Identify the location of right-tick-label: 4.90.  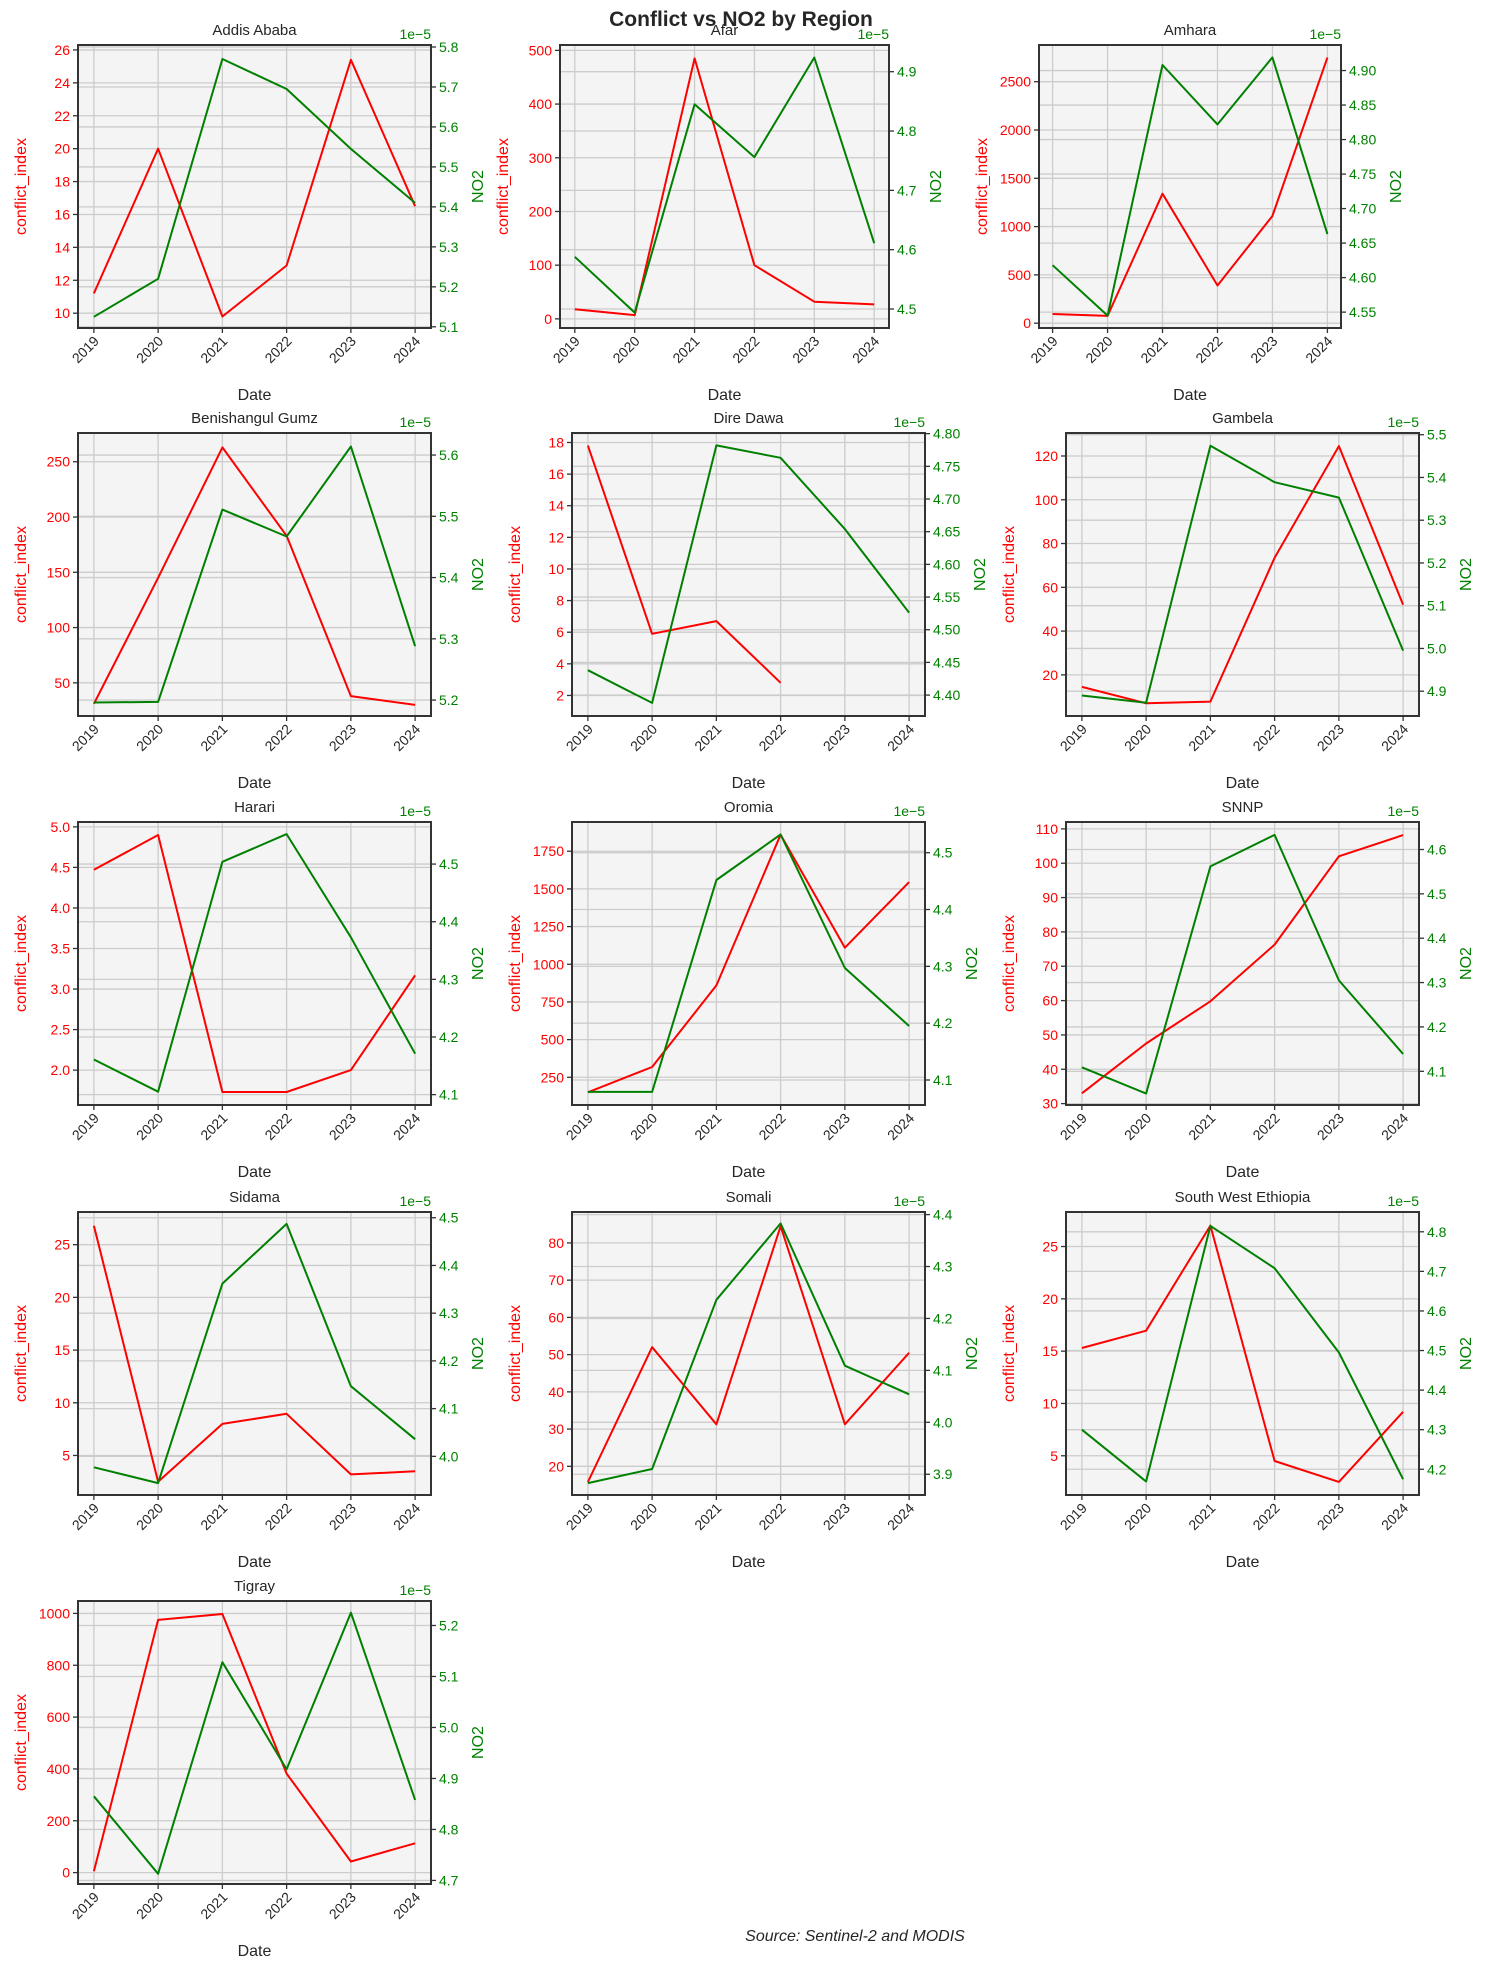
(1362, 71).